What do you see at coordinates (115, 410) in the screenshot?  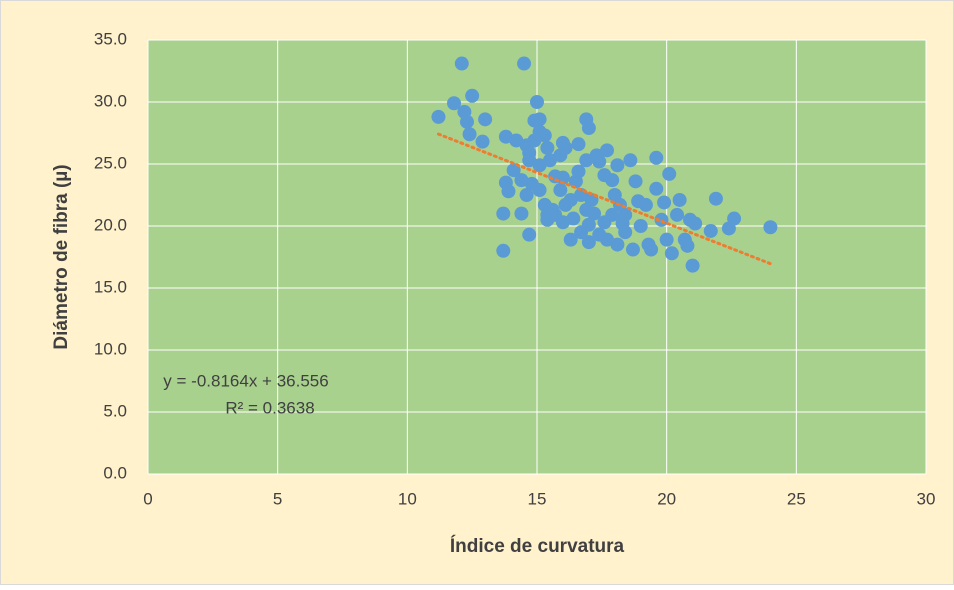 I see `y-tick-label: 5.0` at bounding box center [115, 410].